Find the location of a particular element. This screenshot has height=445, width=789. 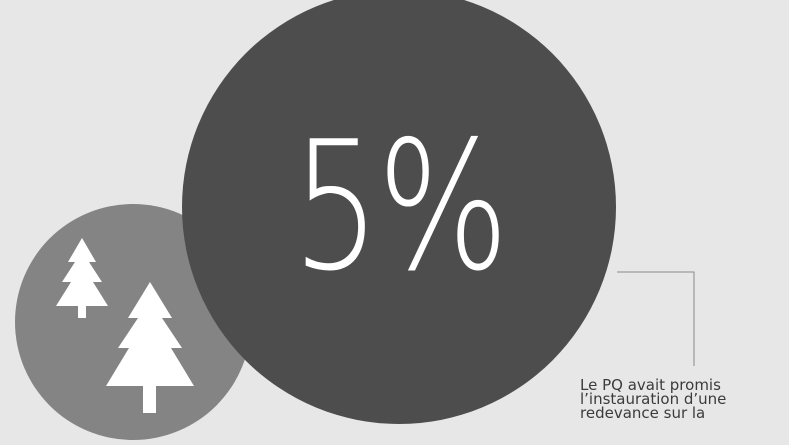

pine-trees-icon is located at coordinates (125, 325).